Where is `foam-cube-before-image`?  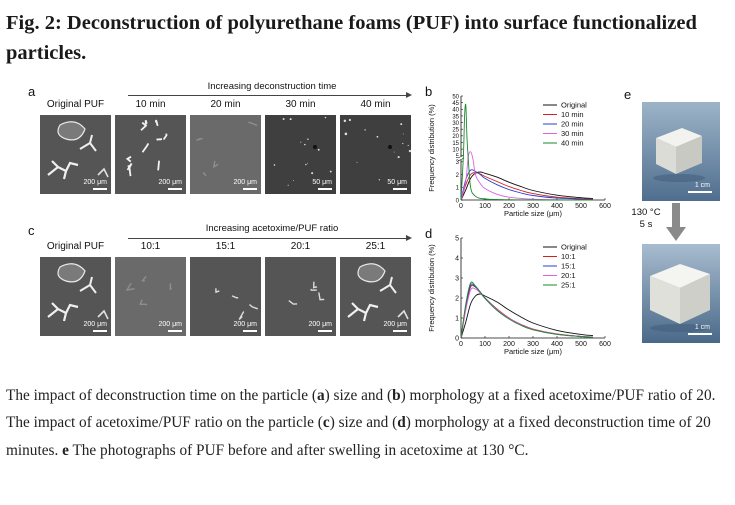 foam-cube-before-image is located at coordinates (681, 151).